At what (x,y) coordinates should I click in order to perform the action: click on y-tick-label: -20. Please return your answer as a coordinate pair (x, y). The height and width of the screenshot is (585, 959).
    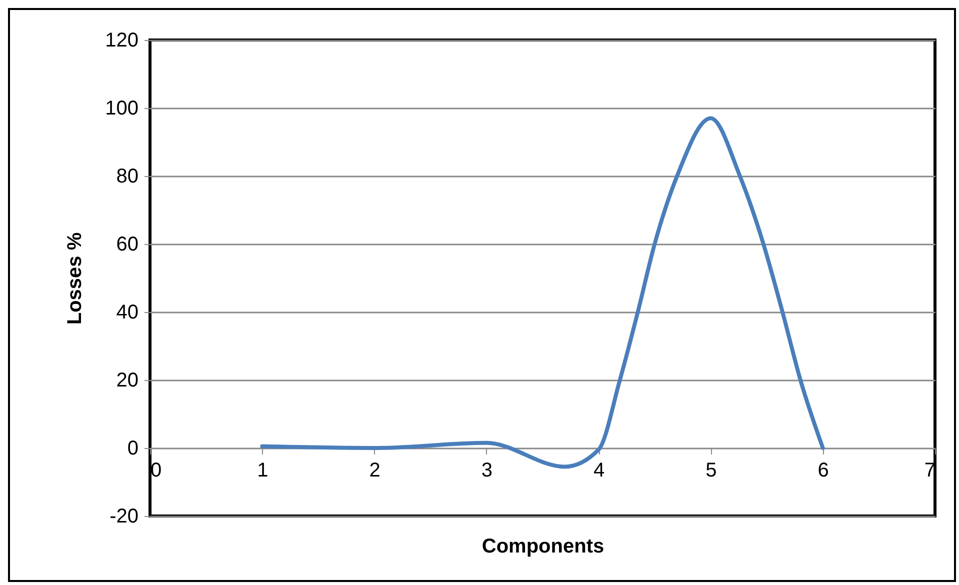
    Looking at the image, I should click on (124, 517).